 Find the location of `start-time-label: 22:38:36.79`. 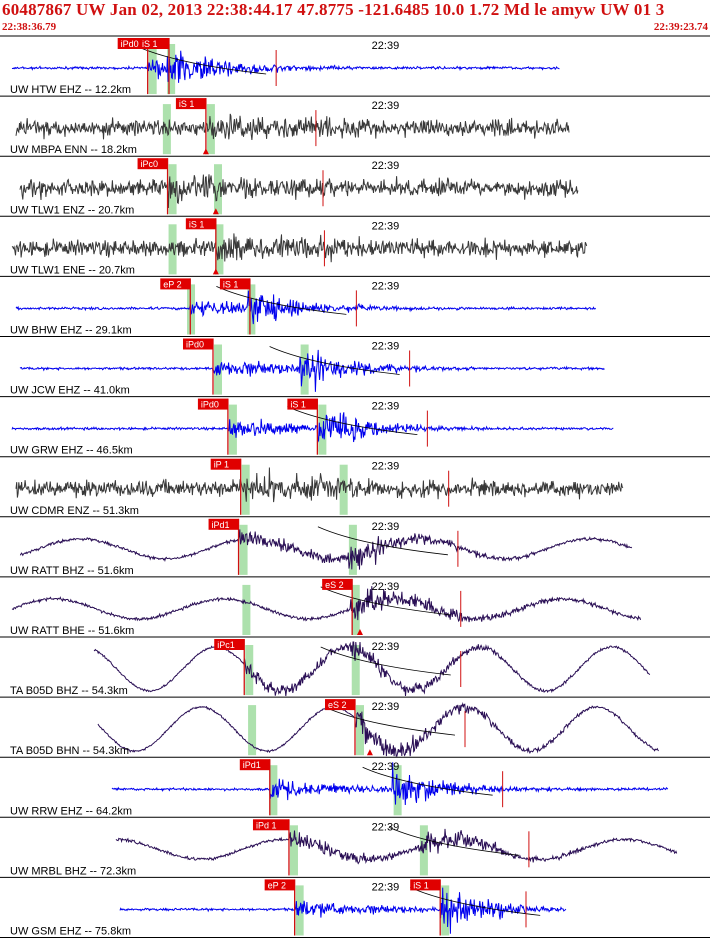

start-time-label: 22:38:36.79 is located at coordinates (29, 27).